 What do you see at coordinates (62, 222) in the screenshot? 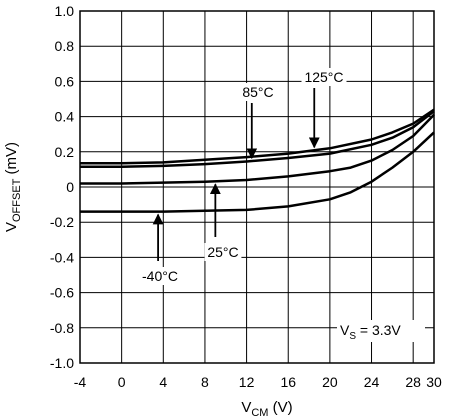
I see `y-tick-label: -0.2` at bounding box center [62, 222].